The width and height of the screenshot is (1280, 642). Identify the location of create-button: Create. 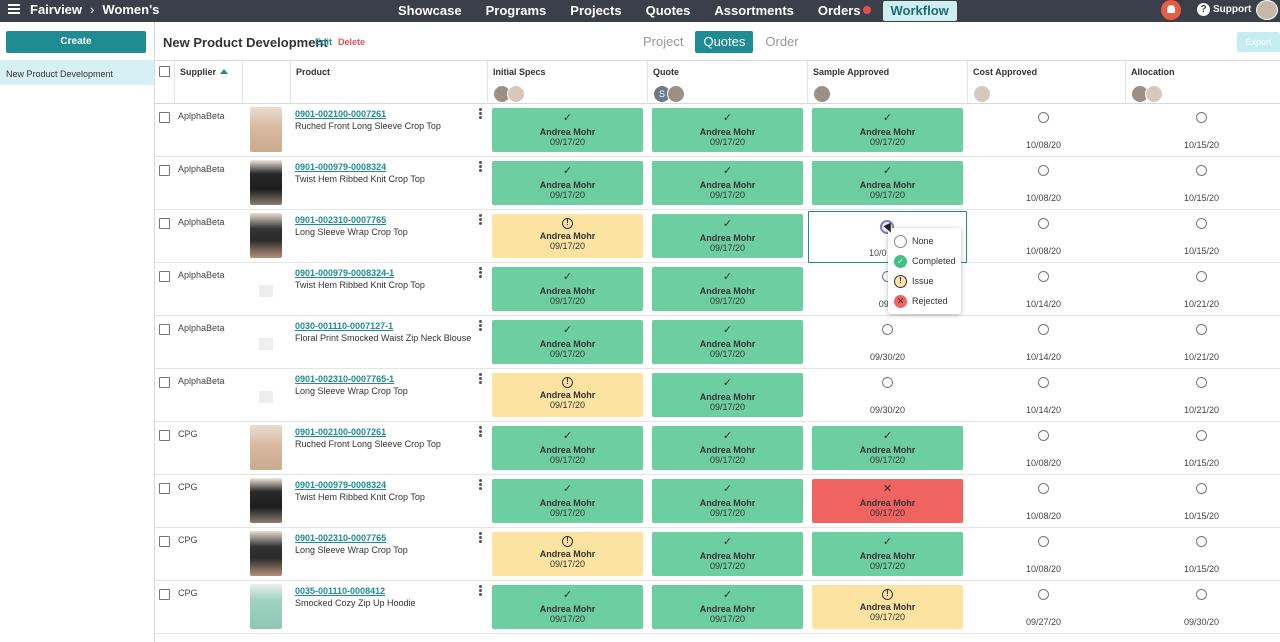
(76, 42).